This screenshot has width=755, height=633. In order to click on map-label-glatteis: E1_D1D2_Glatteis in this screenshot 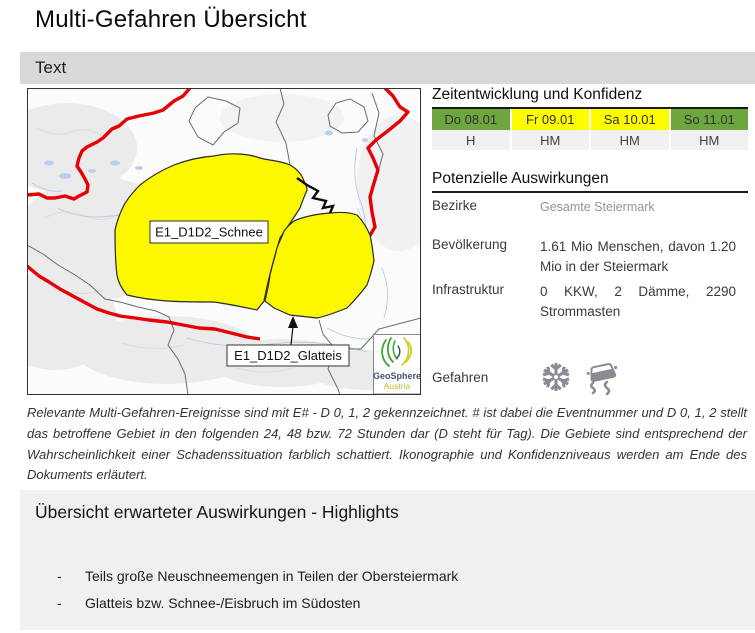, I will do `click(288, 341)`.